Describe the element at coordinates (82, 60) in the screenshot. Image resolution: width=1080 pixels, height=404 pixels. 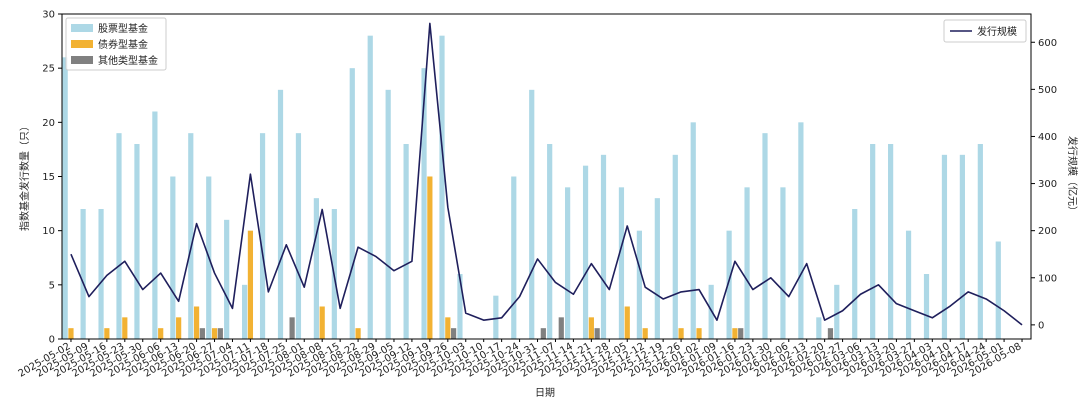
I see `legend-swatch-other-fund` at that location.